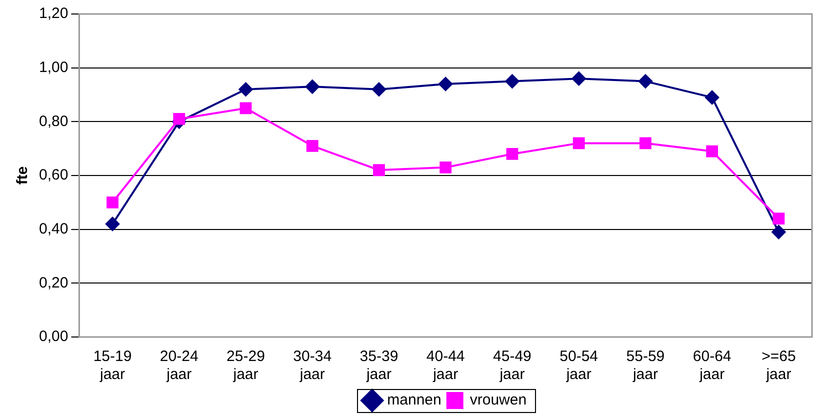 The width and height of the screenshot is (821, 420). I want to click on y-tick-label: 0,60, so click(53, 175).